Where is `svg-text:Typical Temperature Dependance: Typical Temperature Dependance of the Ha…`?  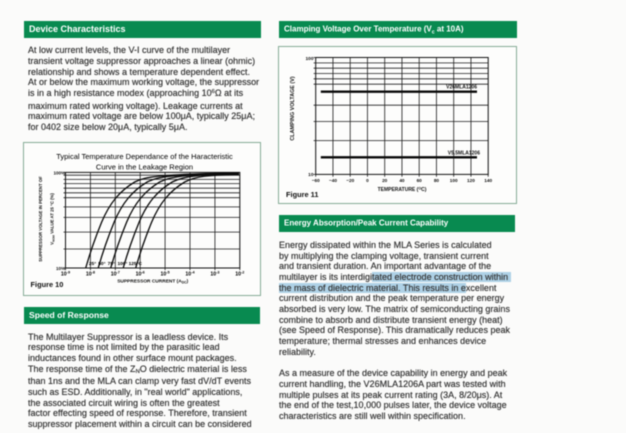 svg-text:Typical Temperature Dependance: Typical Temperature Dependance of the Ha… is located at coordinates (144, 156).